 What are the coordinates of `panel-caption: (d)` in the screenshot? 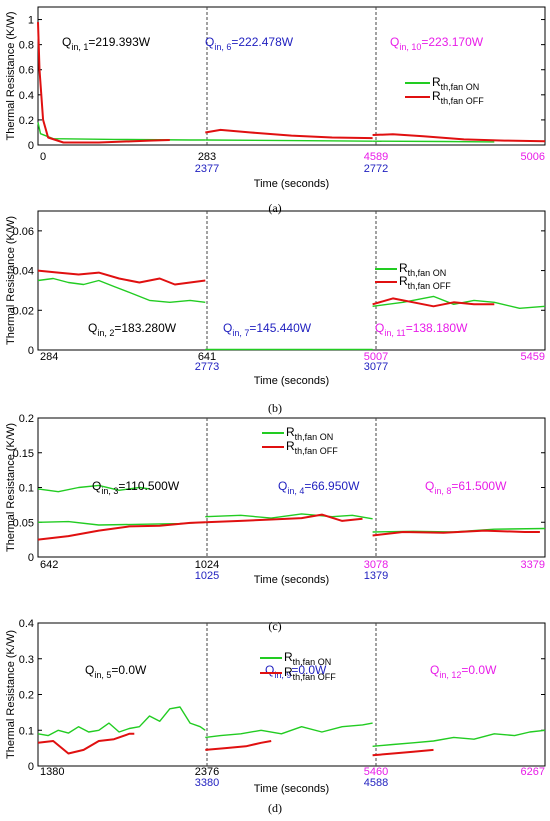 It's located at (275, 808).